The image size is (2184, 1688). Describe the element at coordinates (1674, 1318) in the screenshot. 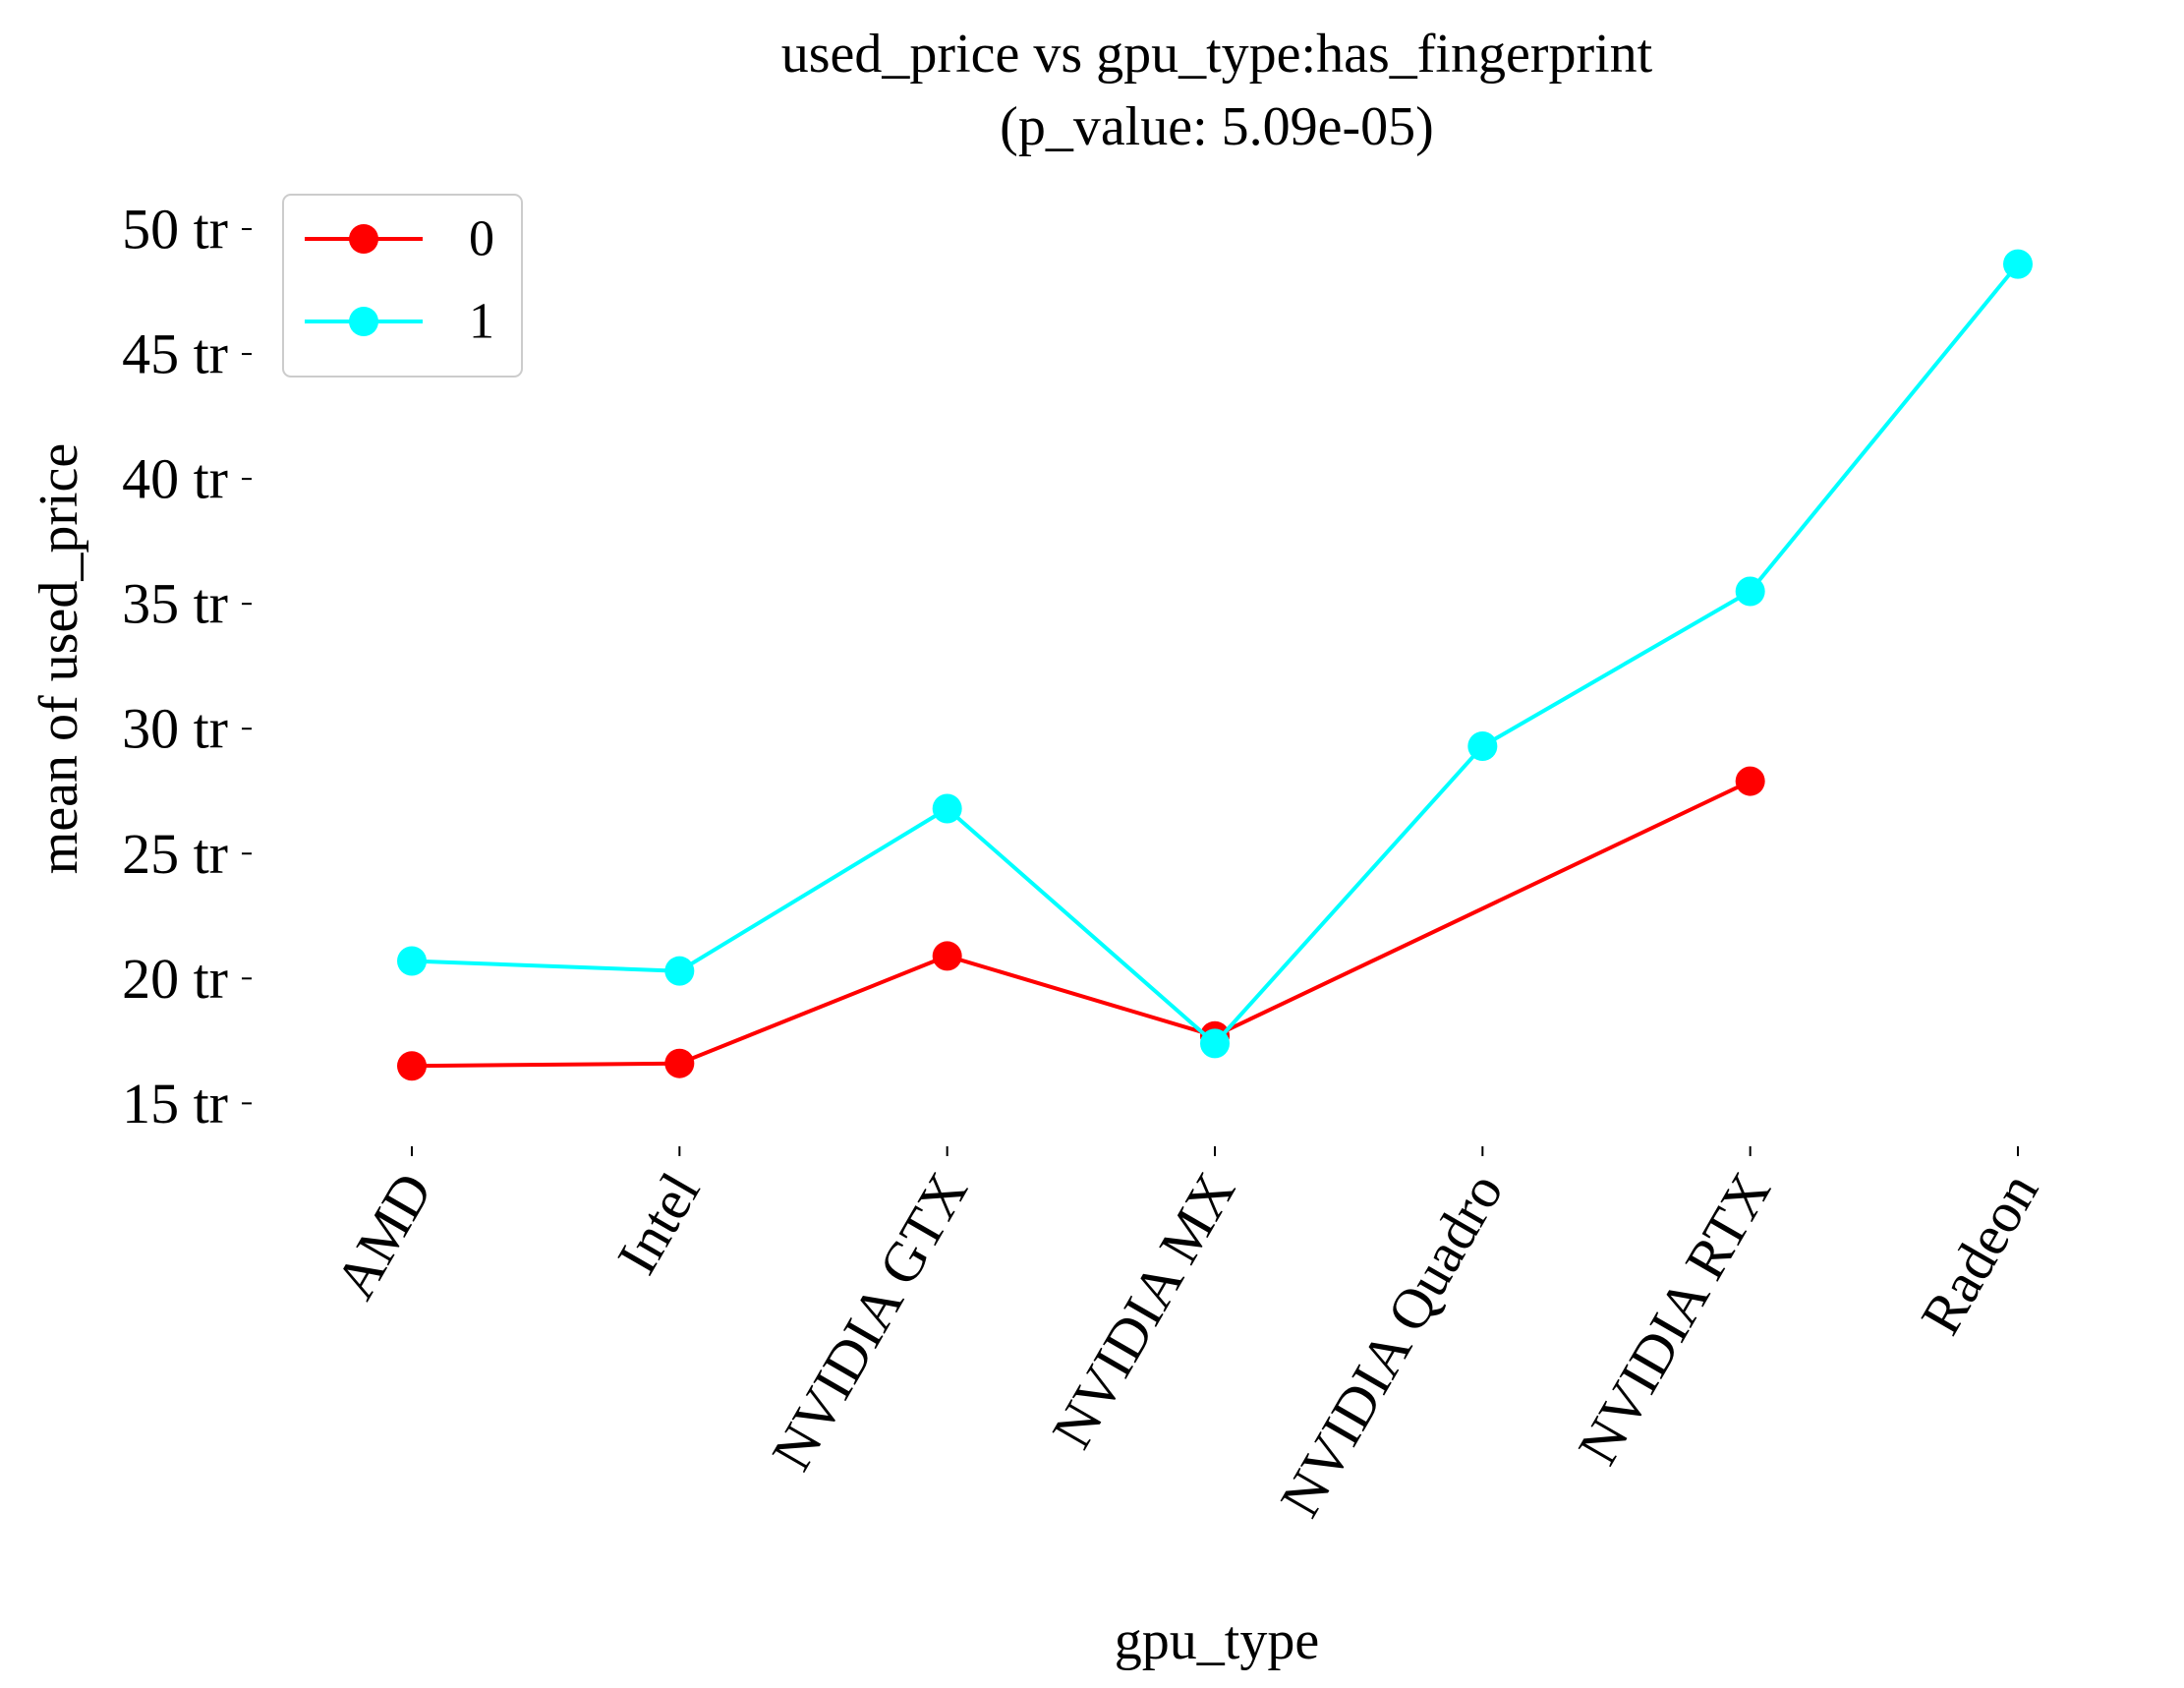

I see `x-tick-label: NVIDIA RTX` at that location.